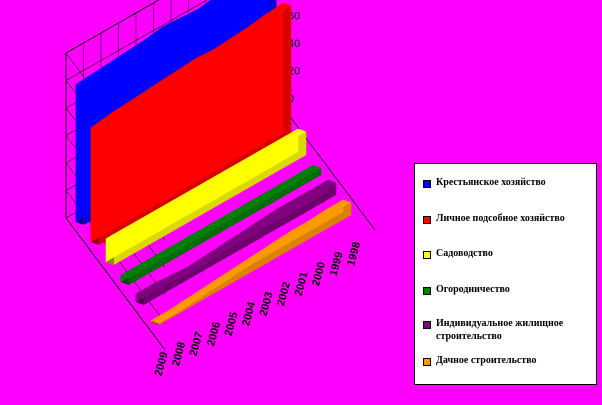 The width and height of the screenshot is (602, 405). What do you see at coordinates (337, 264) in the screenshot?
I see `x-tick-label-10: 1999` at bounding box center [337, 264].